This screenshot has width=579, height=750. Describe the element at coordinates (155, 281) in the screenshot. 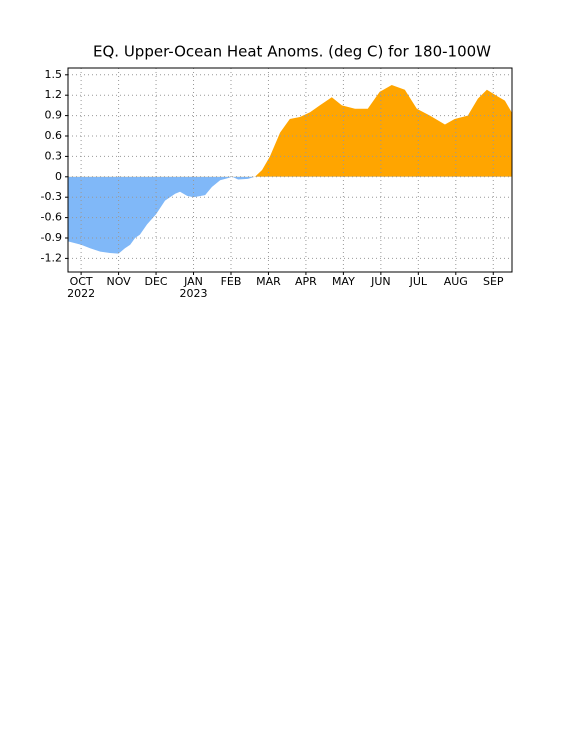

I see `x-tick-label: DEC` at that location.